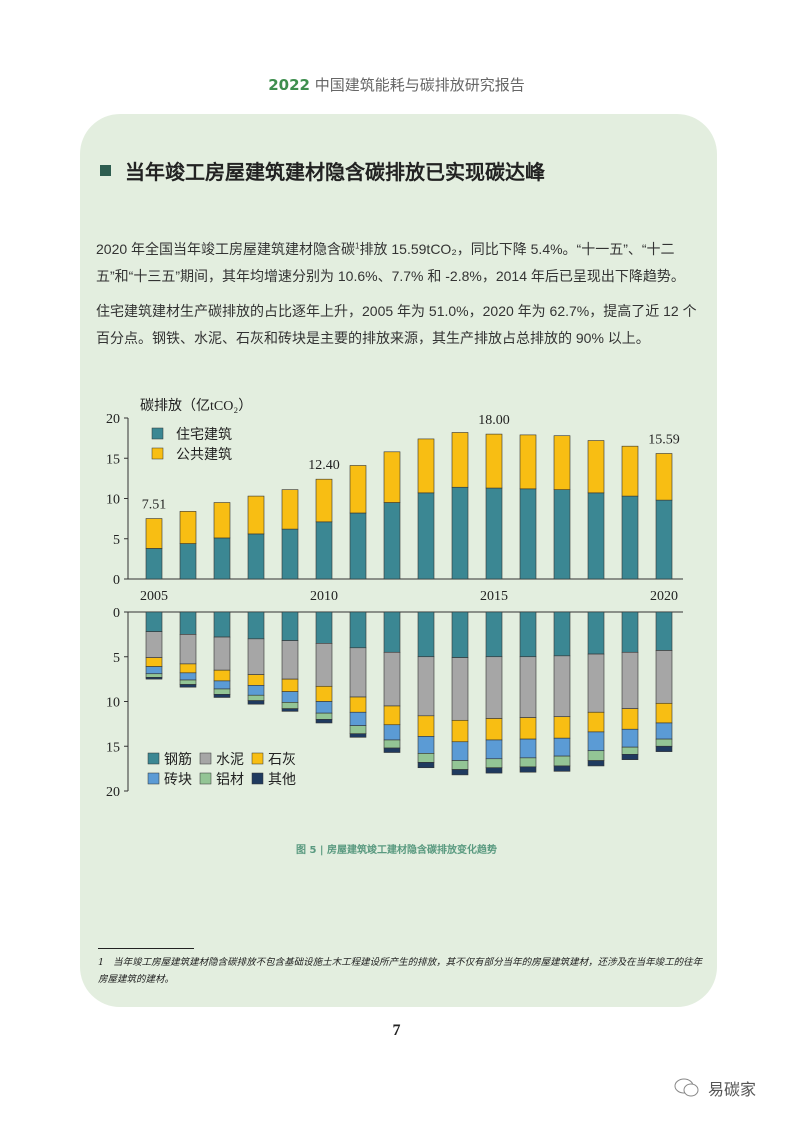 The height and width of the screenshot is (1122, 793). I want to click on bar-铝材-2010, so click(324, 716).